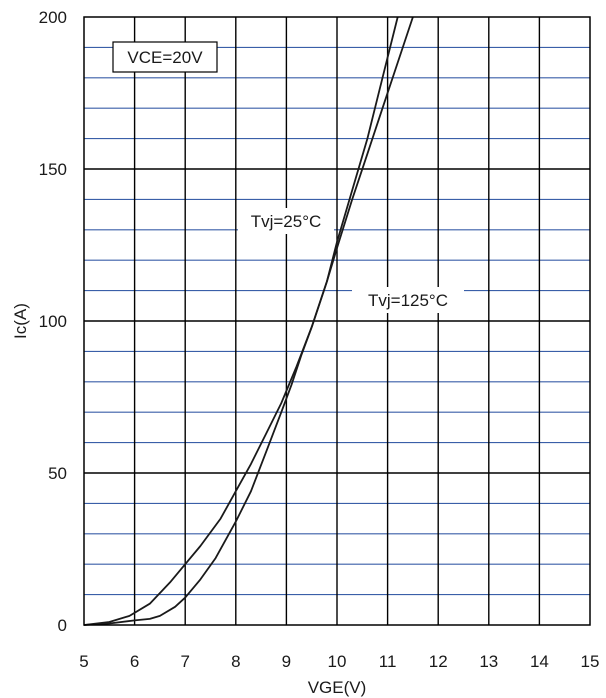 This screenshot has width=606, height=698. I want to click on x-tick-label: 8, so click(235, 661).